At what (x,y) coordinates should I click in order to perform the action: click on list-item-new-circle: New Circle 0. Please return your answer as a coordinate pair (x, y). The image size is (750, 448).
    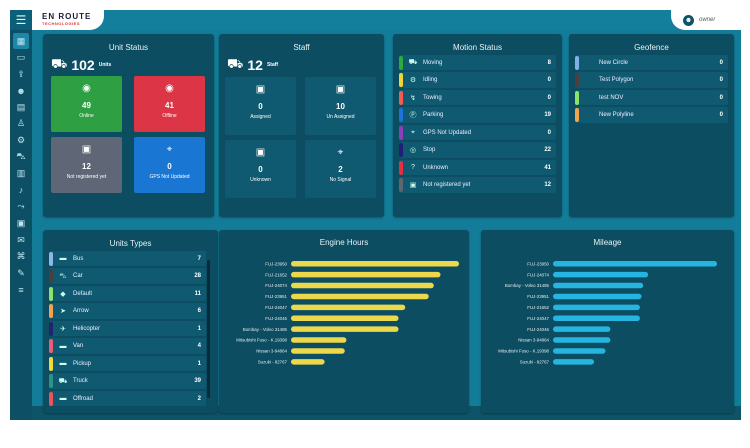
    Looking at the image, I should click on (651, 63).